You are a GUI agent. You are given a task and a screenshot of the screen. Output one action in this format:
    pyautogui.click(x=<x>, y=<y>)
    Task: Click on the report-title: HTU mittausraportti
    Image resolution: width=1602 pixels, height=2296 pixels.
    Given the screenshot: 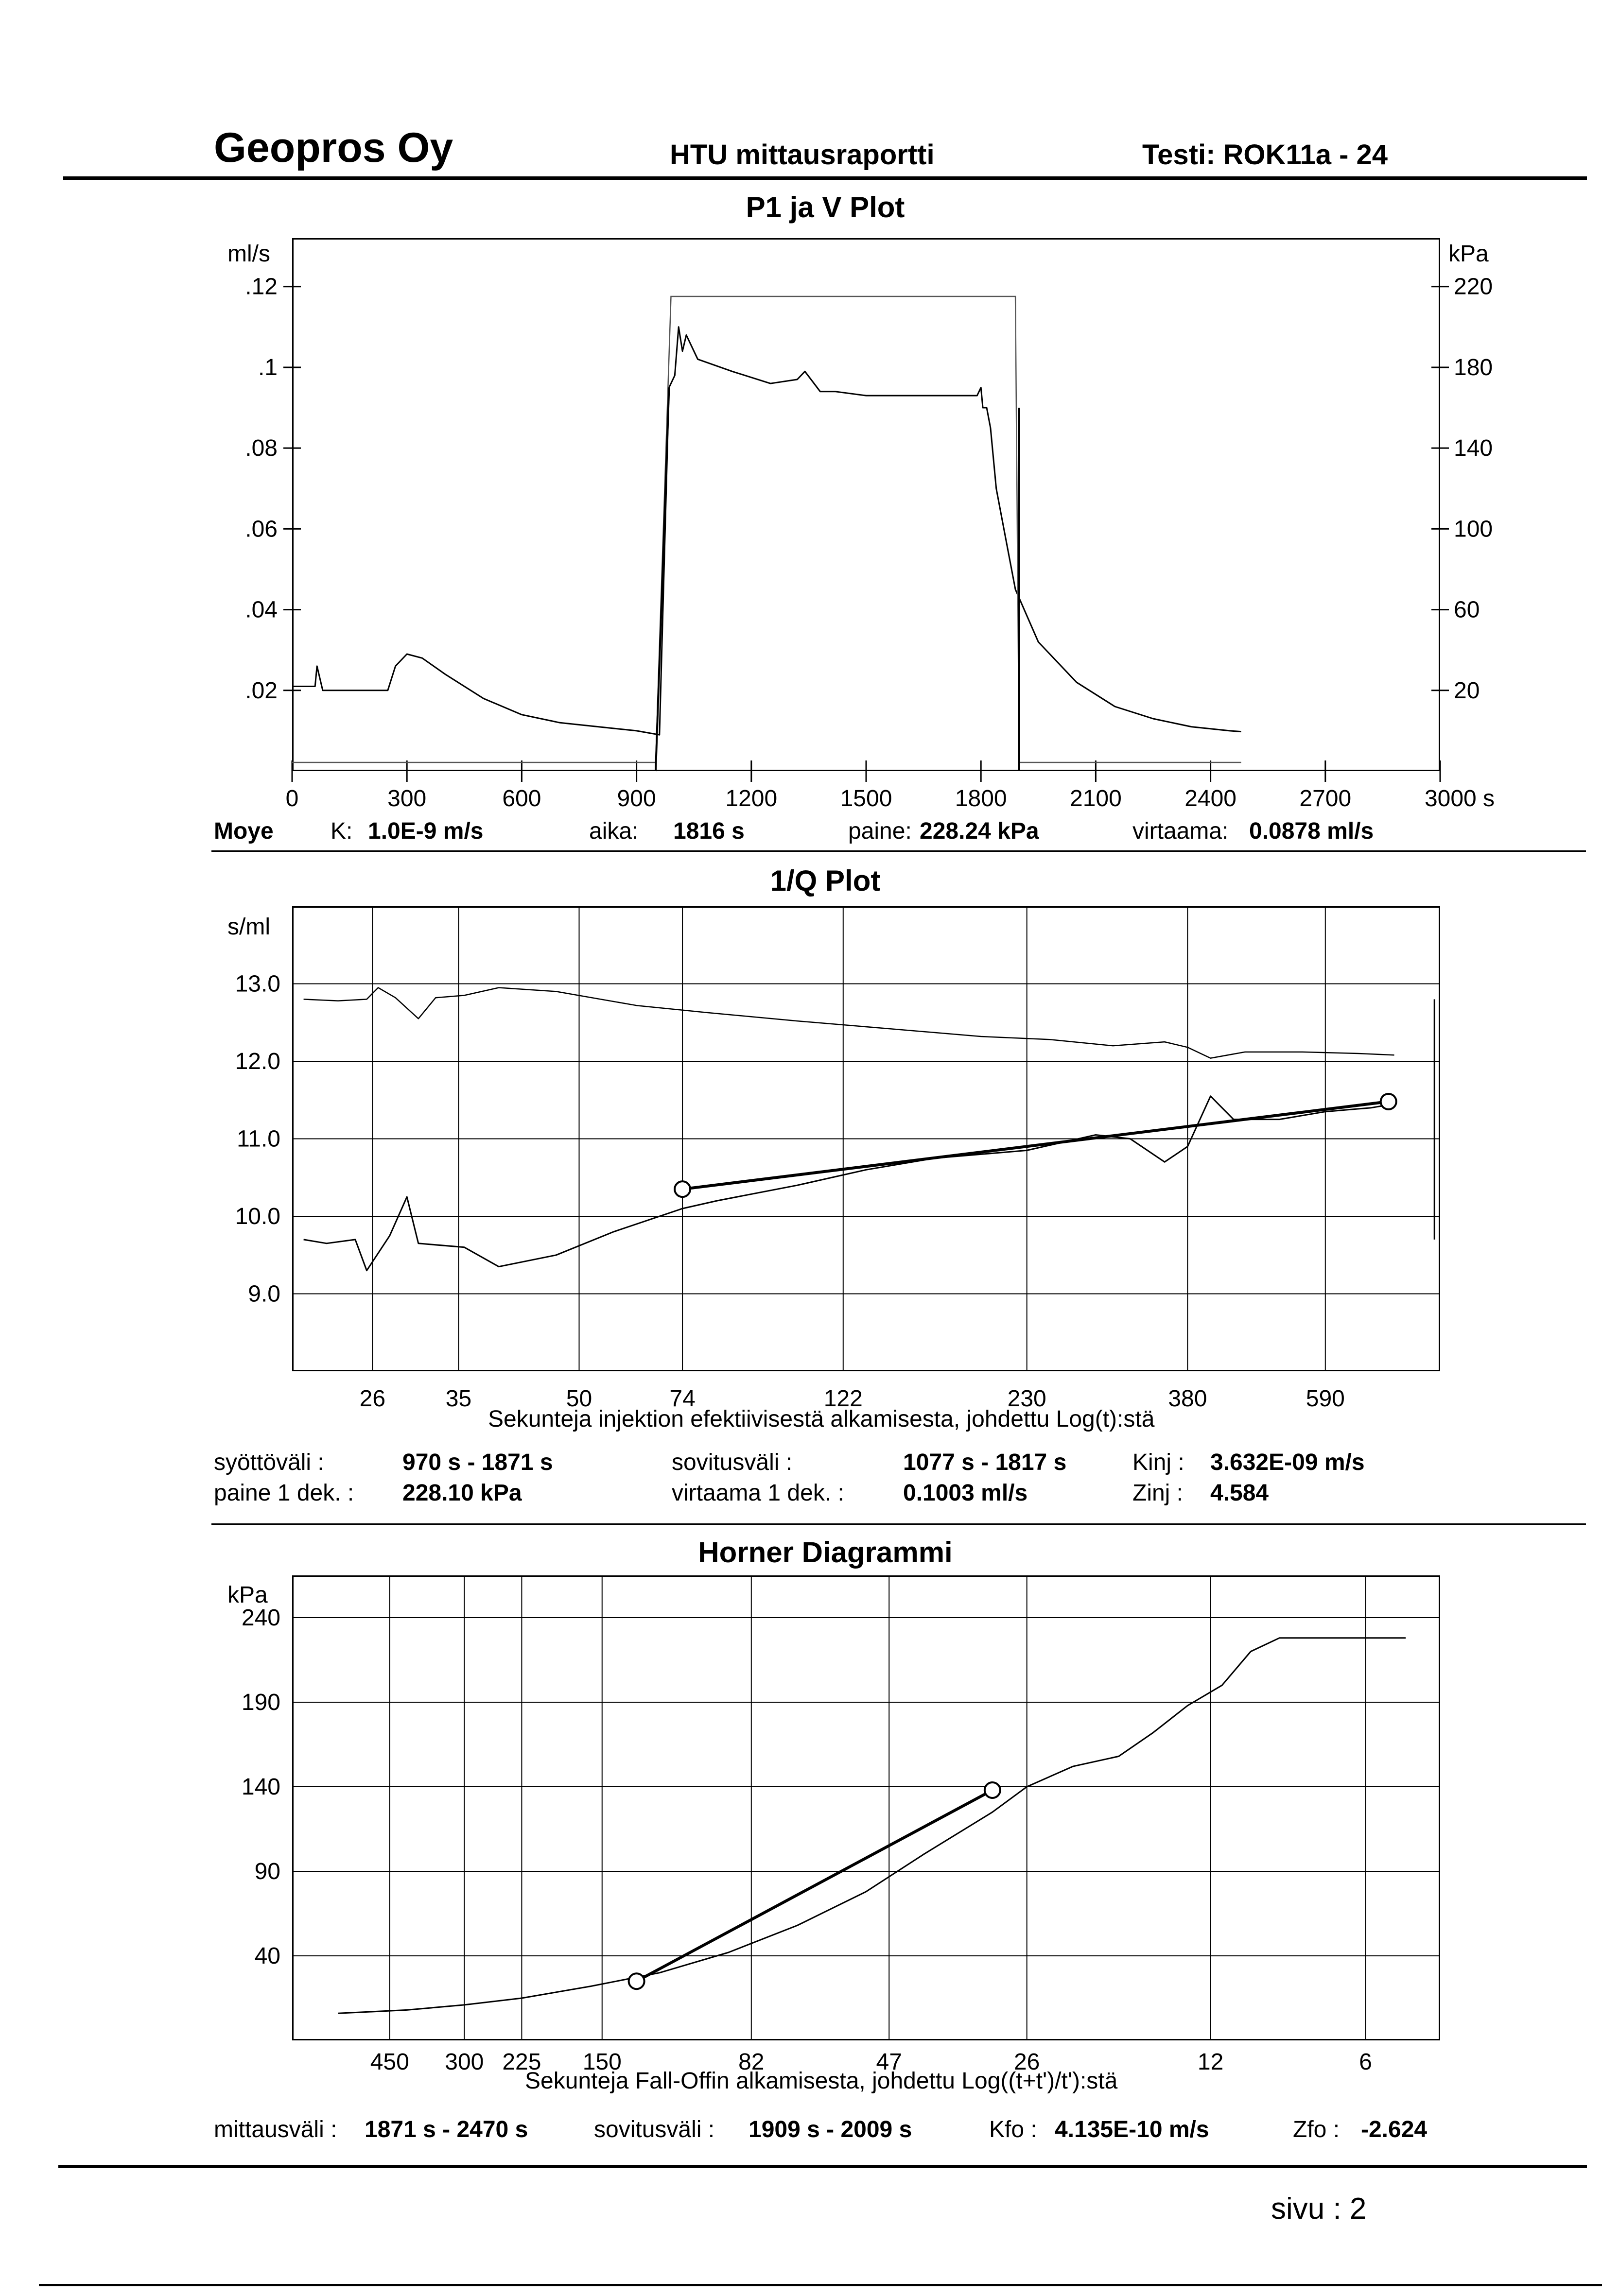 What is the action you would take?
    pyautogui.click(x=802, y=155)
    